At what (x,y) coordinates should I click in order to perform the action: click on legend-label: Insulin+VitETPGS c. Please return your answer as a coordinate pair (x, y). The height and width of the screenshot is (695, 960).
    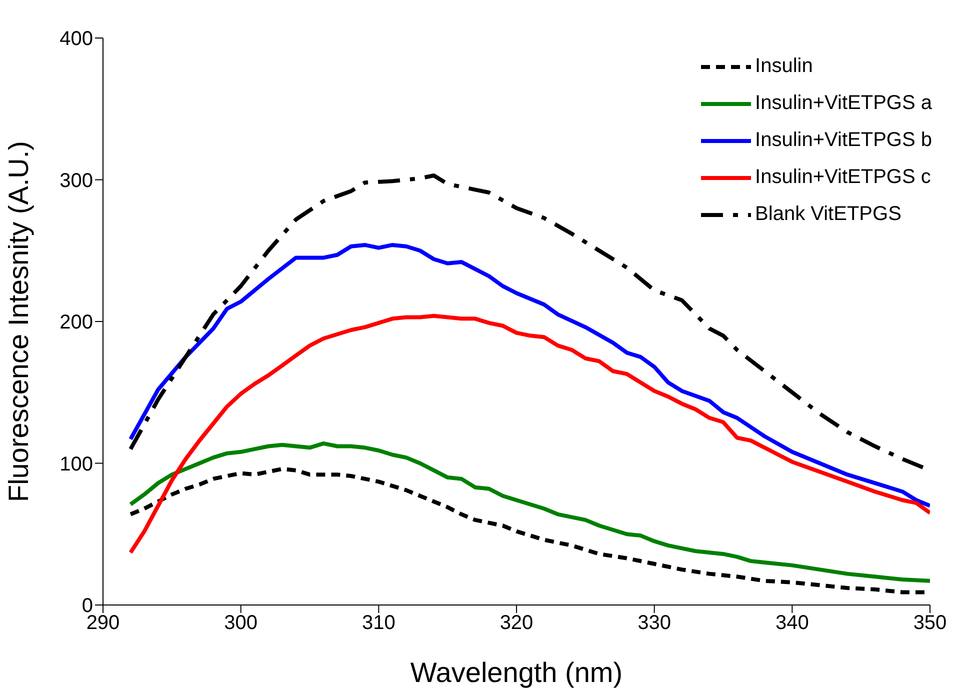
    Looking at the image, I should click on (843, 177).